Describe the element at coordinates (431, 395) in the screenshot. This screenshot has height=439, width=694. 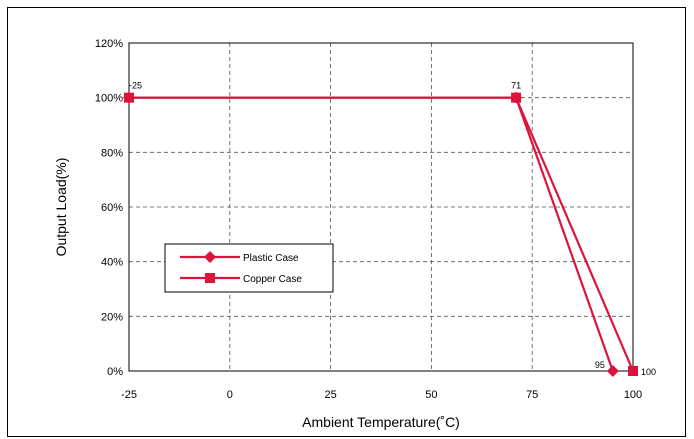
I see `x-tick-label: 50` at that location.